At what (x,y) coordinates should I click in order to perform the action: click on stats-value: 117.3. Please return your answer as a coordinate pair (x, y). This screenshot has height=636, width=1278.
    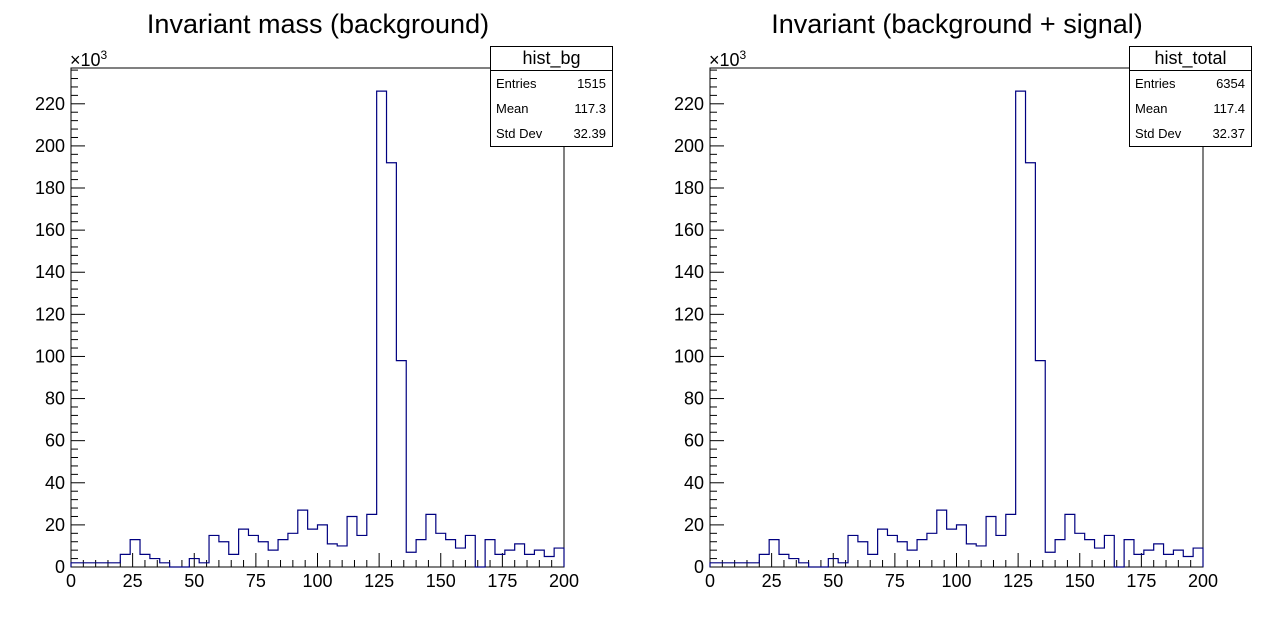
    Looking at the image, I should click on (590, 108).